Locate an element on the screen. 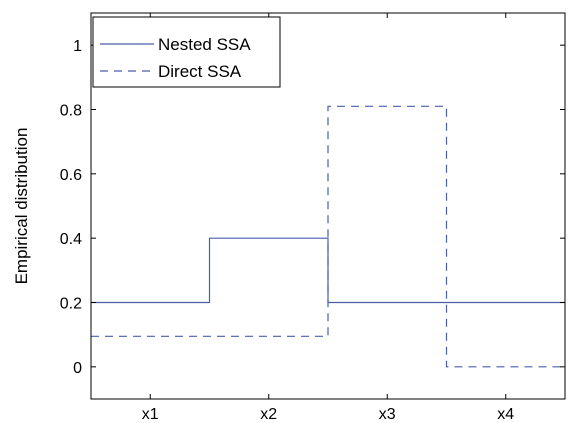  x-tick-label-x1: x1 is located at coordinates (150, 414).